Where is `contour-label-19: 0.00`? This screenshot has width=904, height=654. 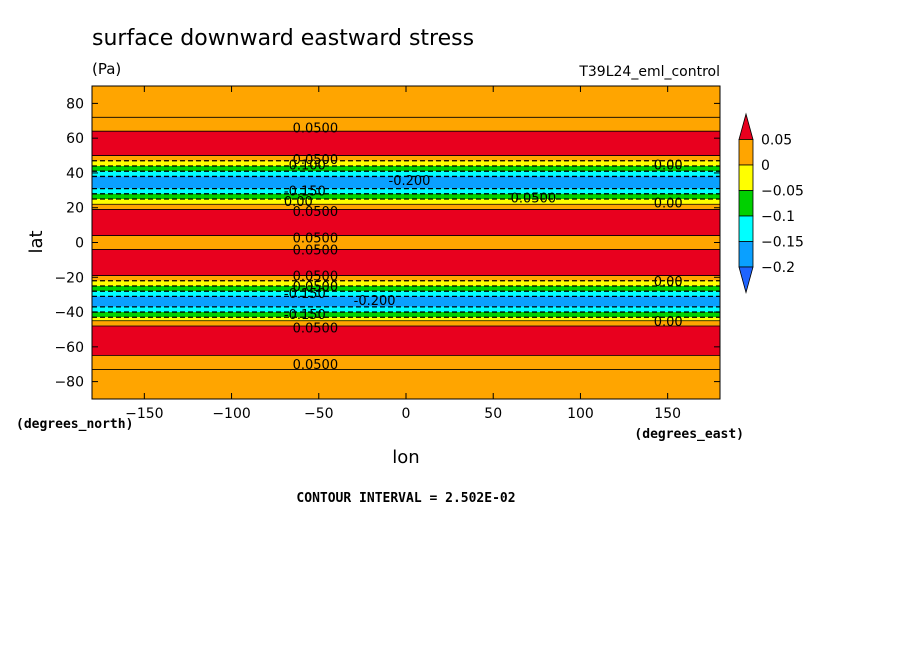 contour-label-19: 0.00 is located at coordinates (668, 322).